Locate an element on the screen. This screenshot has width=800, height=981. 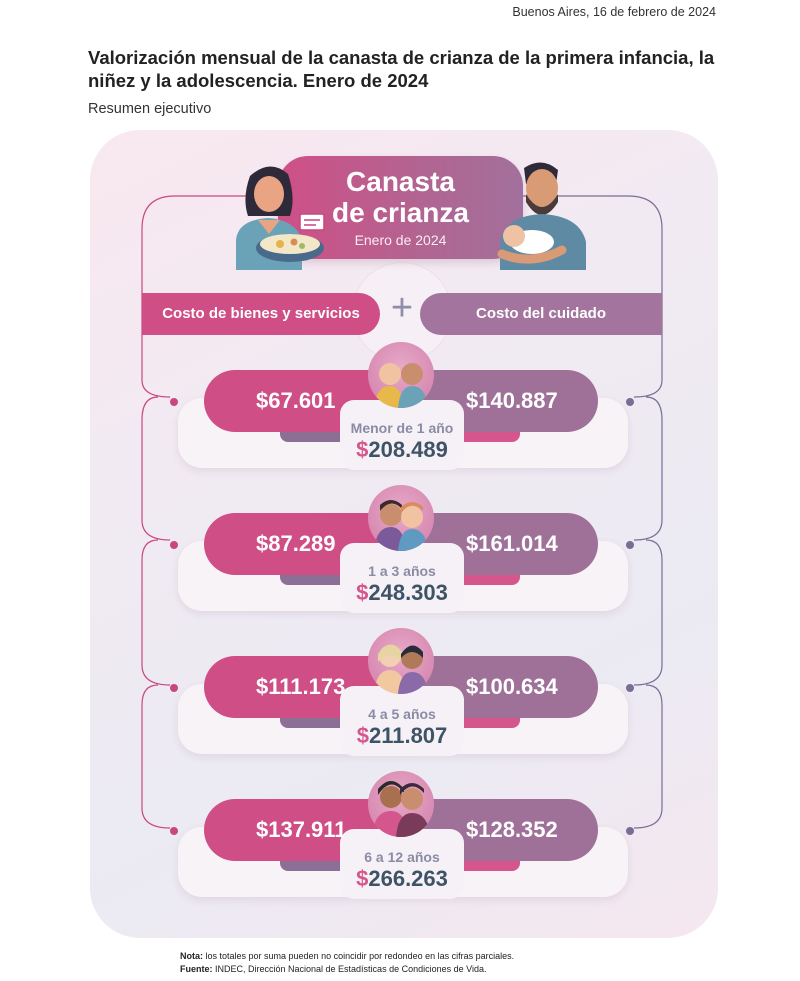
total-value: $211.807 is located at coordinates (402, 736).